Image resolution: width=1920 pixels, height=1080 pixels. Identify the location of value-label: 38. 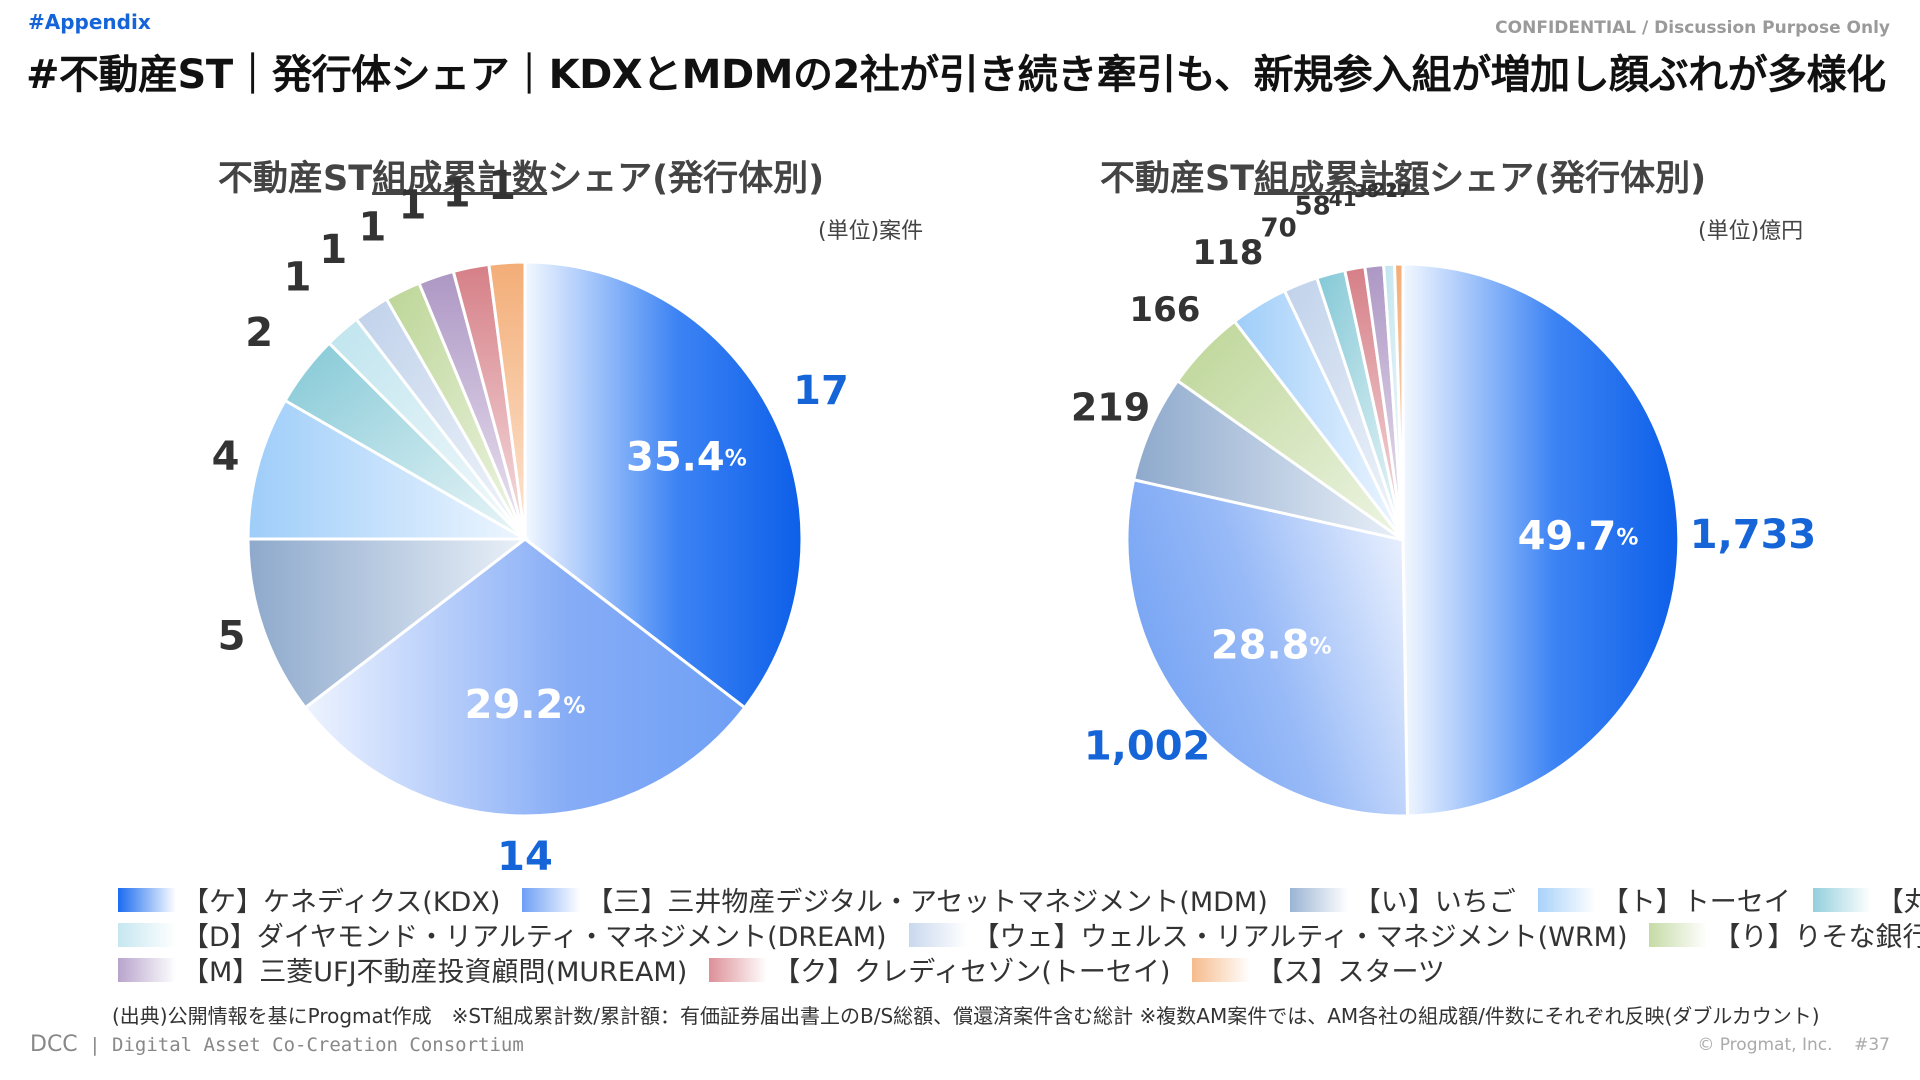
(1366, 191).